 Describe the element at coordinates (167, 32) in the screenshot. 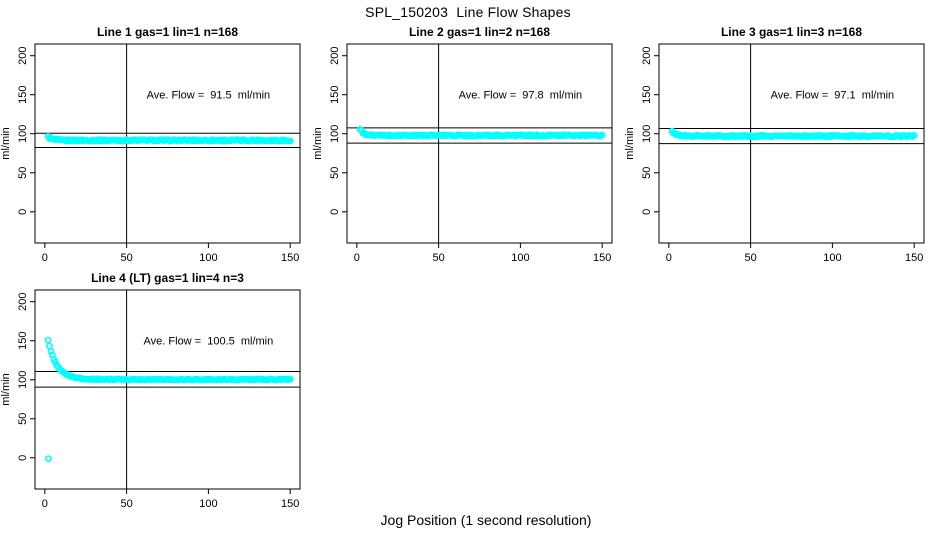

I see `panel-title: Line 1 gas=1 lin=1 n=168` at that location.